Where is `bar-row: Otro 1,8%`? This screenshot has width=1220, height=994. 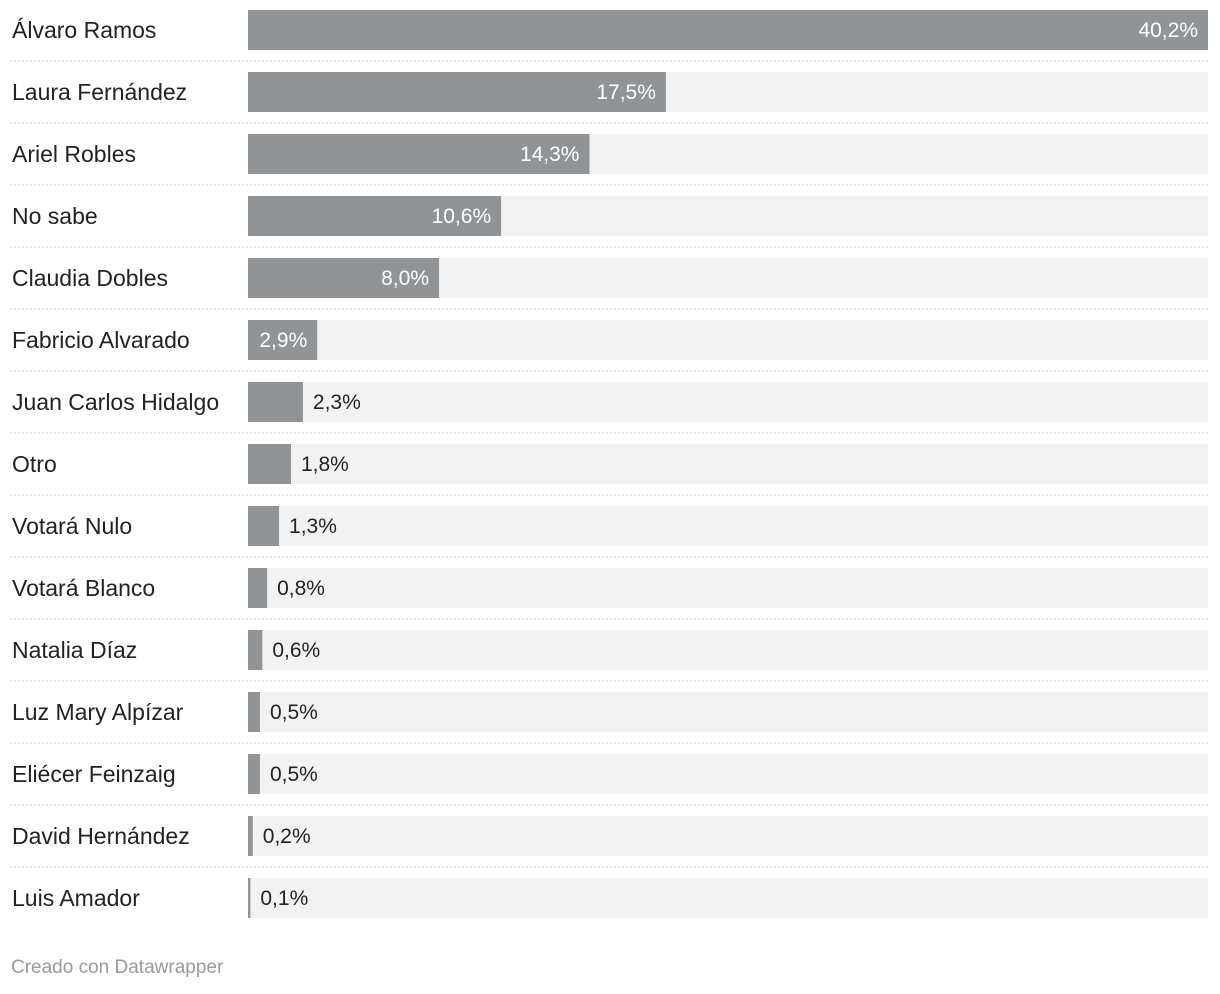 bar-row: Otro 1,8% is located at coordinates (609, 470).